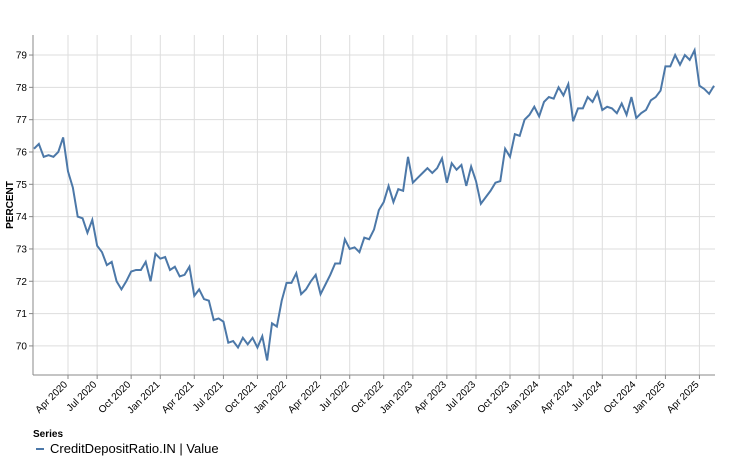 The width and height of the screenshot is (732, 475). I want to click on x-tick-label: Jul 2021, so click(208, 396).